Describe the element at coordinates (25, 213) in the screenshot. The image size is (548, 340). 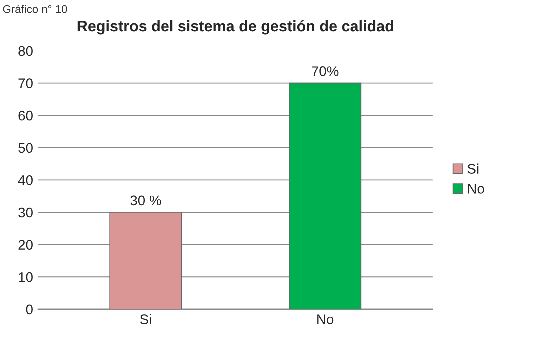
I see `y-tick-label: 30` at that location.